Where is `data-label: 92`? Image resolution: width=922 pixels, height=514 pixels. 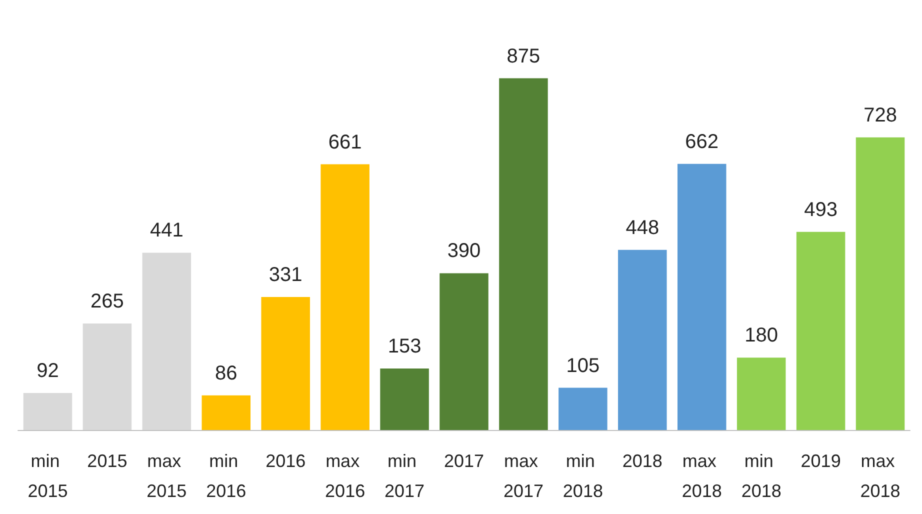
data-label: 92 is located at coordinates (47, 371).